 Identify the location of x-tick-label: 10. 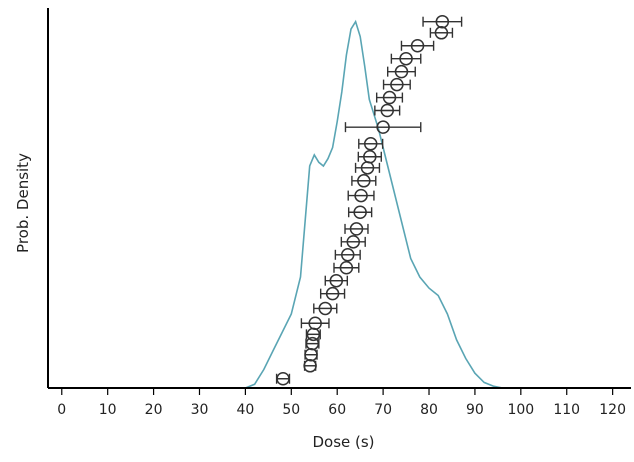
(108, 410).